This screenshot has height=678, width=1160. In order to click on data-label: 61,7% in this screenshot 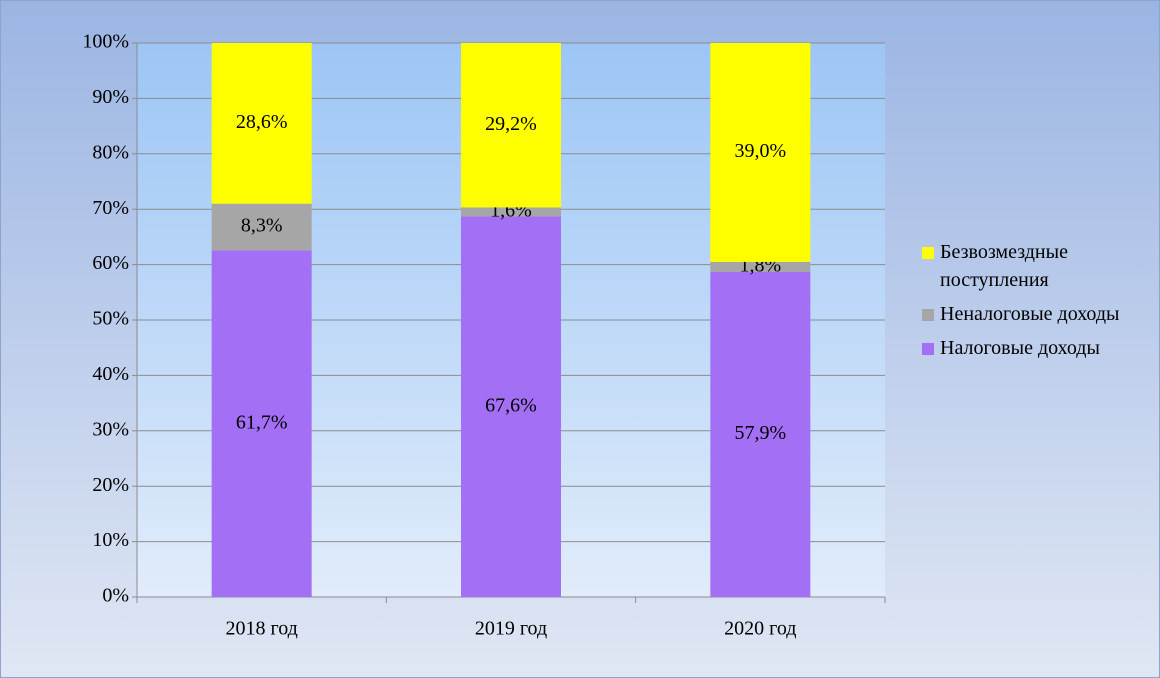, I will do `click(262, 422)`.